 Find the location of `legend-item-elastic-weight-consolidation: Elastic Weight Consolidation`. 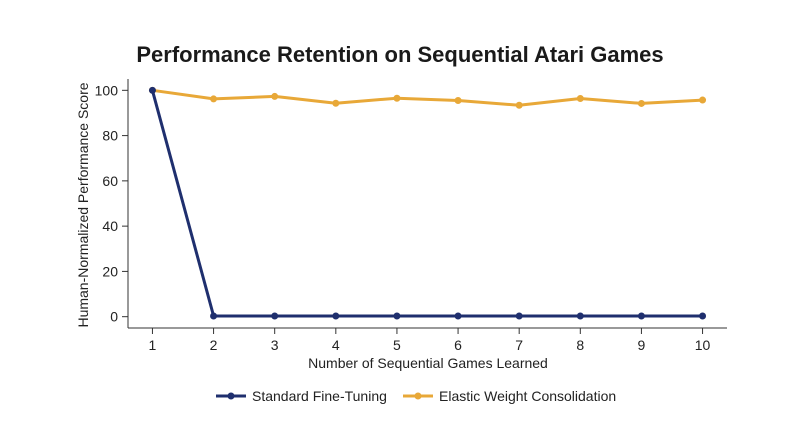

legend-item-elastic-weight-consolidation: Elastic Weight Consolidation is located at coordinates (509, 396).